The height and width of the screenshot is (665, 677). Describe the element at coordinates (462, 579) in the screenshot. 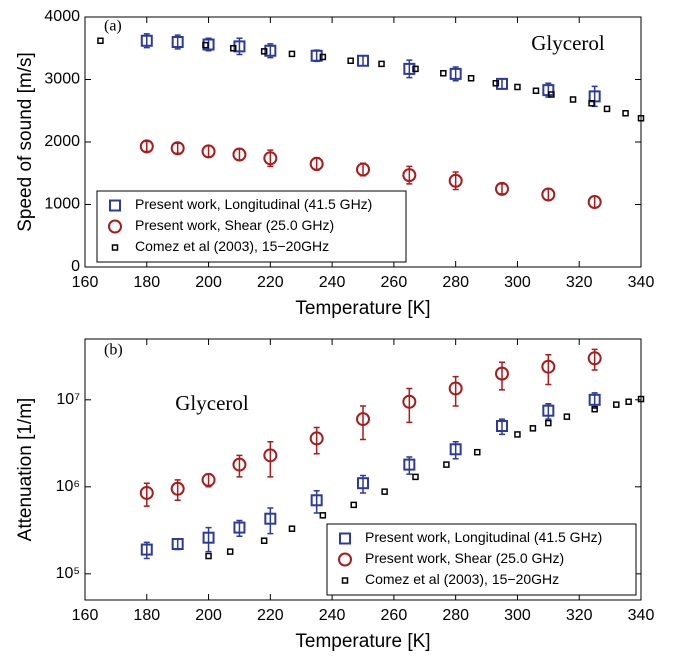

I see `legend-label: Comez et al (2003), 15−20GHz` at that location.